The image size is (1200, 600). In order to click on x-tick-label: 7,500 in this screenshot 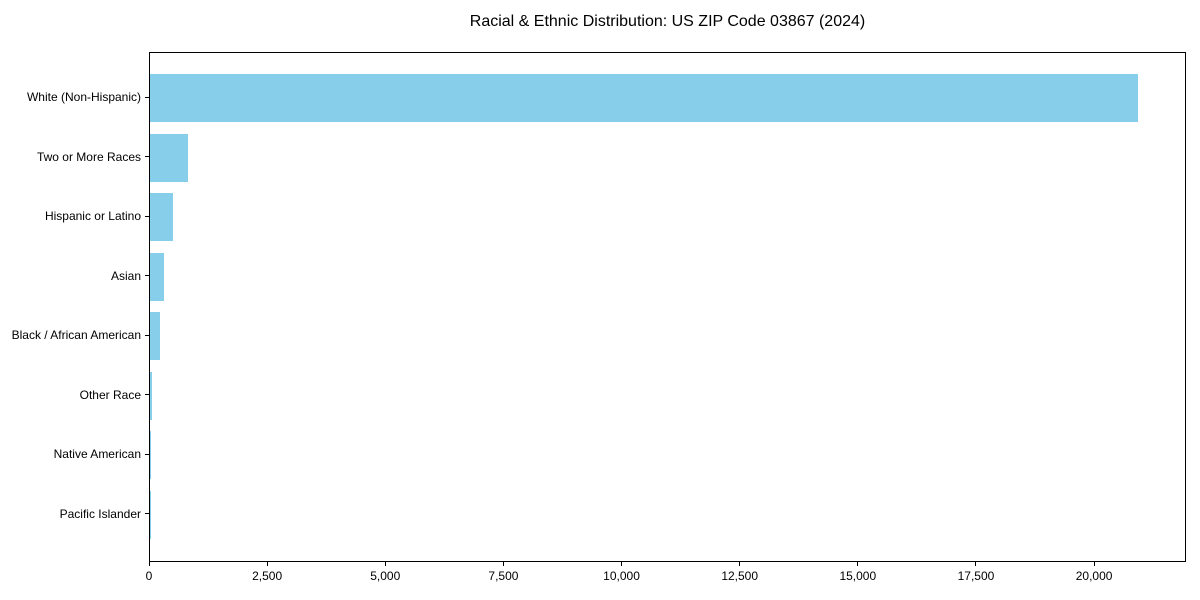, I will do `click(503, 576)`.